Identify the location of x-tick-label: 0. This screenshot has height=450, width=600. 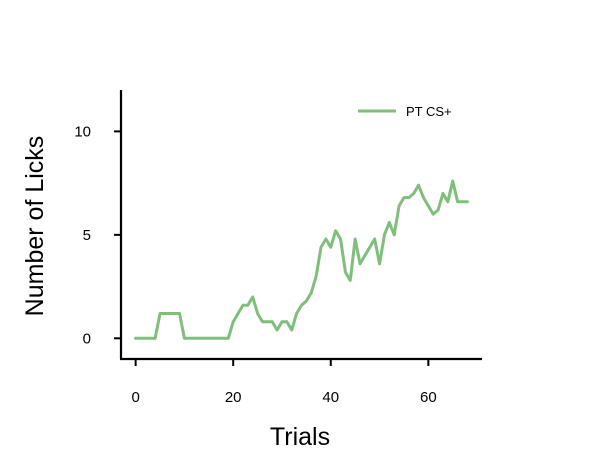
(135, 397).